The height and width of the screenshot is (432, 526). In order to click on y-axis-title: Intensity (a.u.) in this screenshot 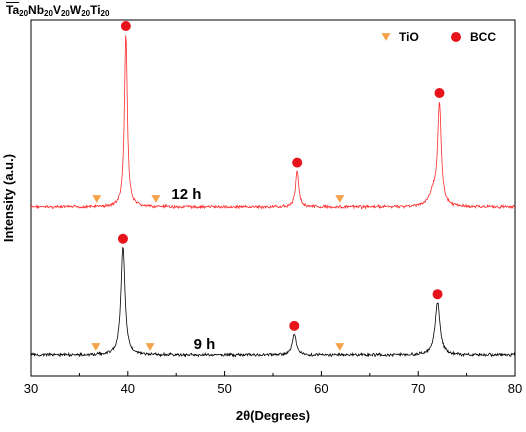, I will do `click(8, 198)`.